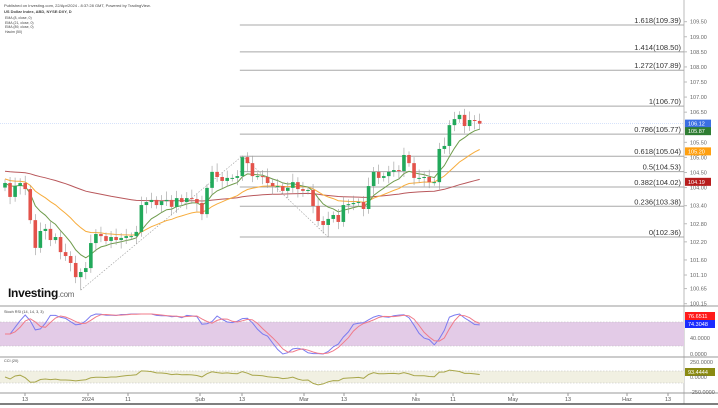 Image resolution: width=718 pixels, height=408 pixels. Describe the element at coordinates (33, 293) in the screenshot. I see `logo-brand: Investing` at that location.